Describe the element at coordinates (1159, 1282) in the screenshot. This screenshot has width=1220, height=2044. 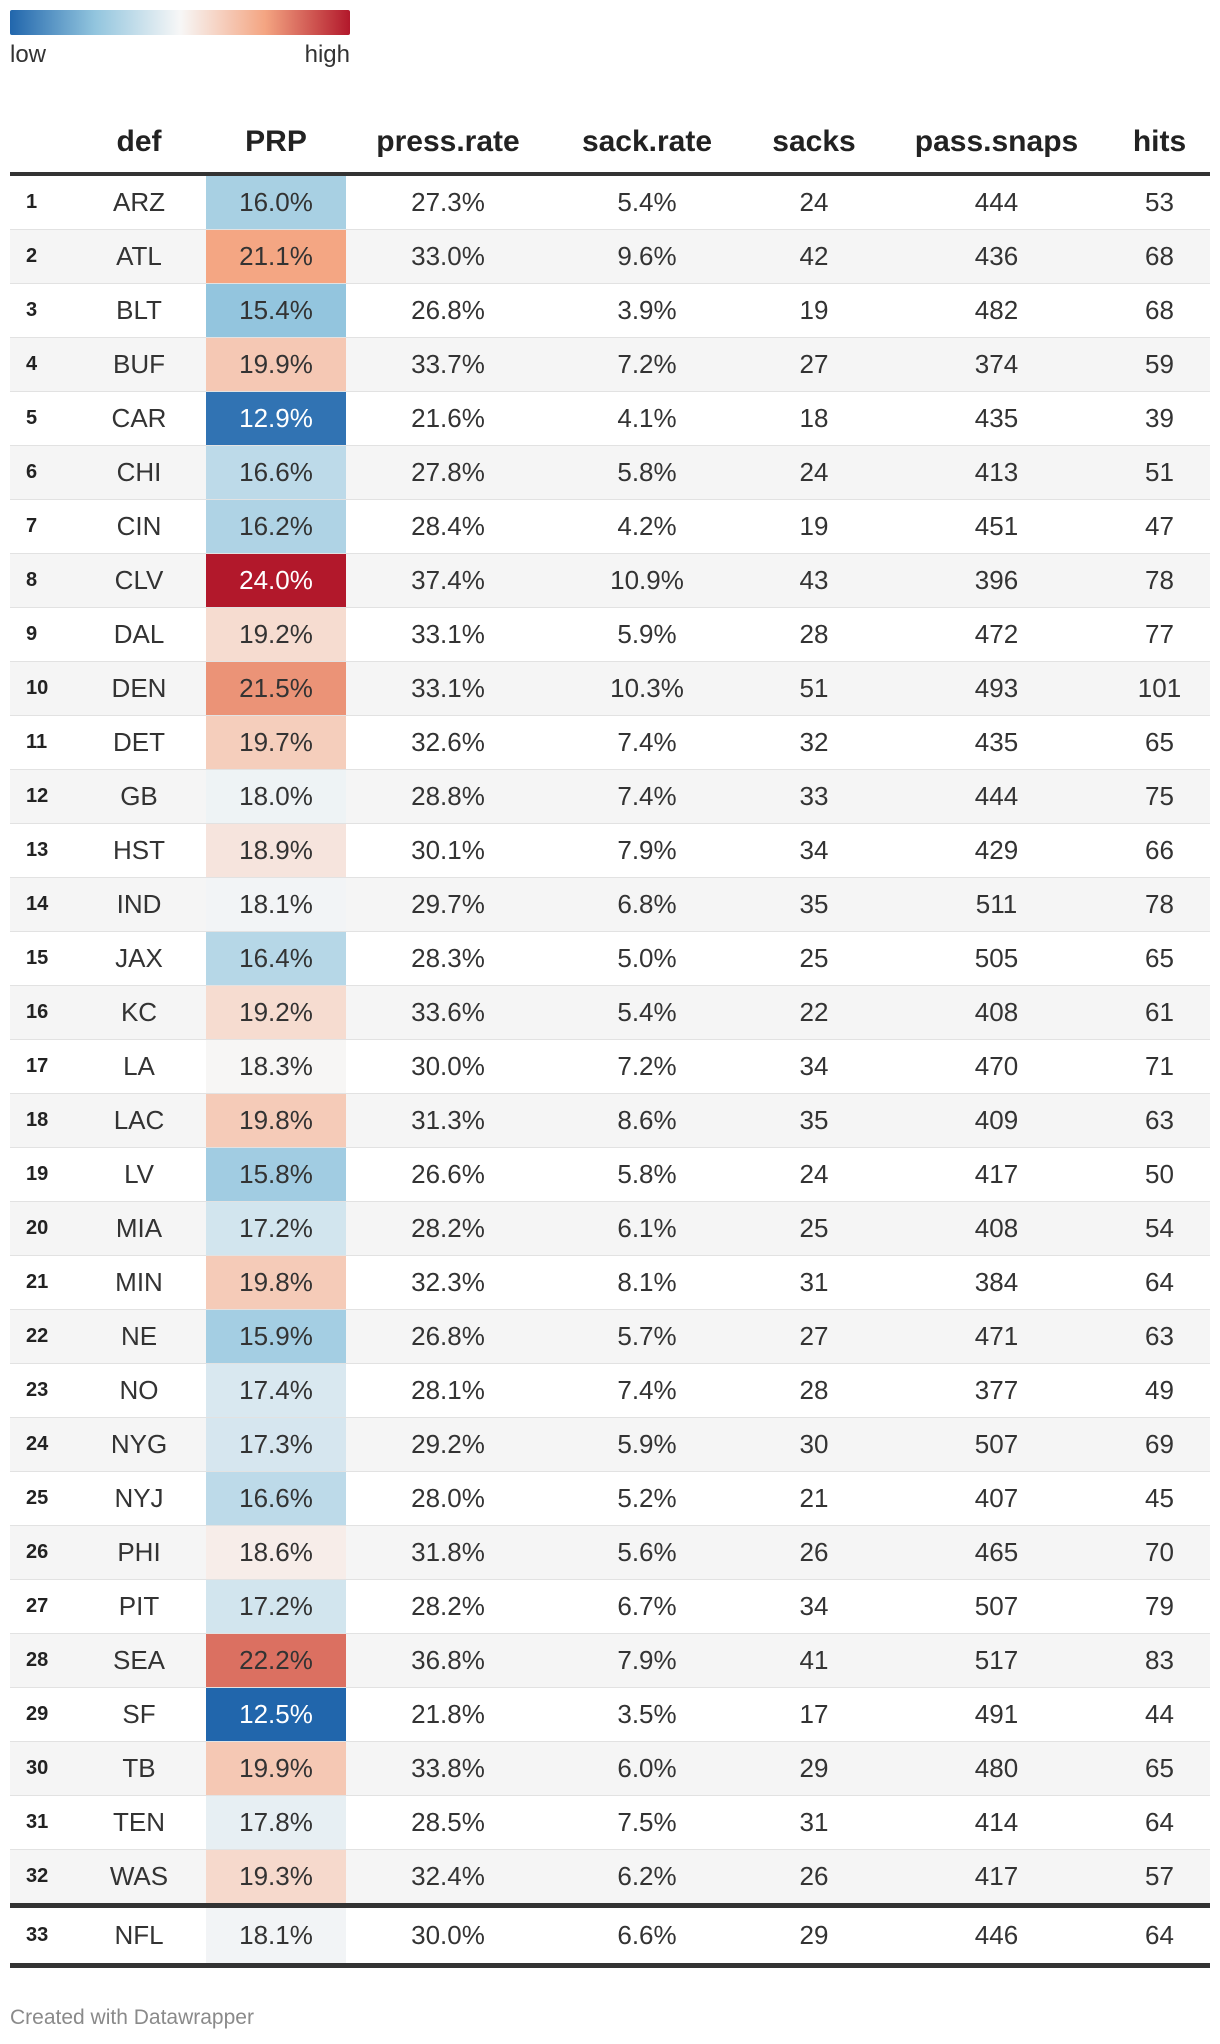
I see `hits-cell: 64` at that location.